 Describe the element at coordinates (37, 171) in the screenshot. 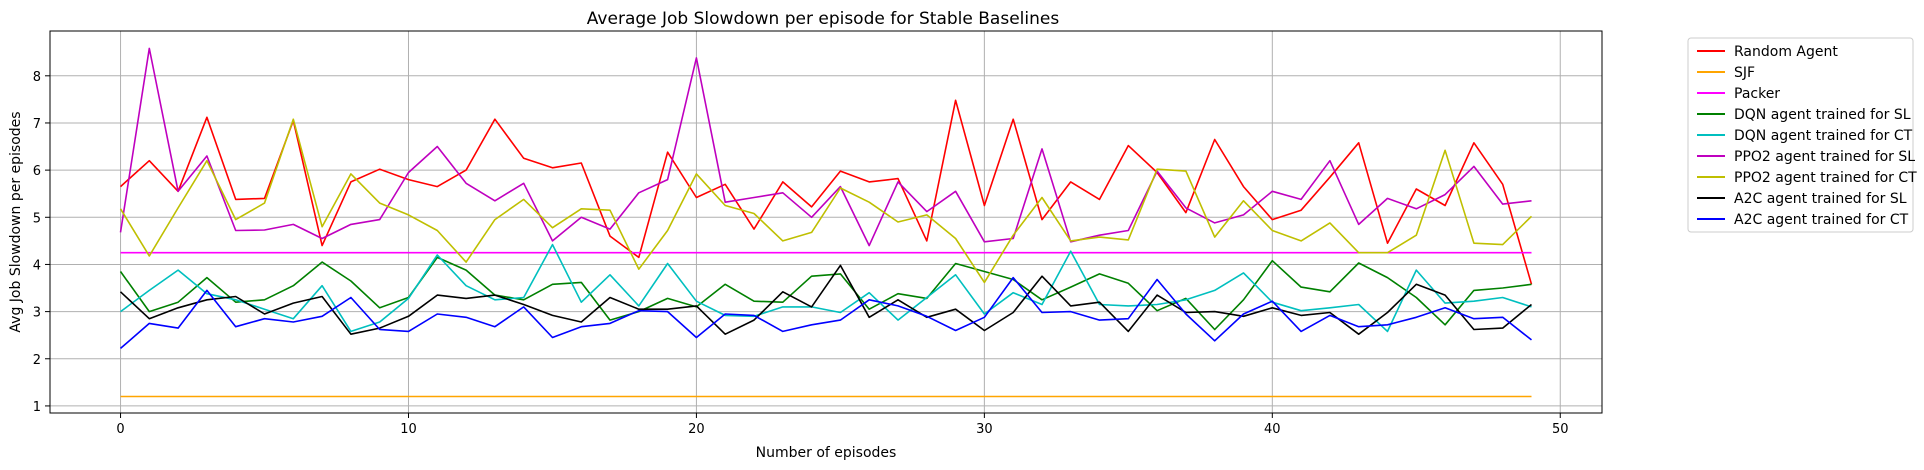

I see `y-tick-label: 6` at that location.